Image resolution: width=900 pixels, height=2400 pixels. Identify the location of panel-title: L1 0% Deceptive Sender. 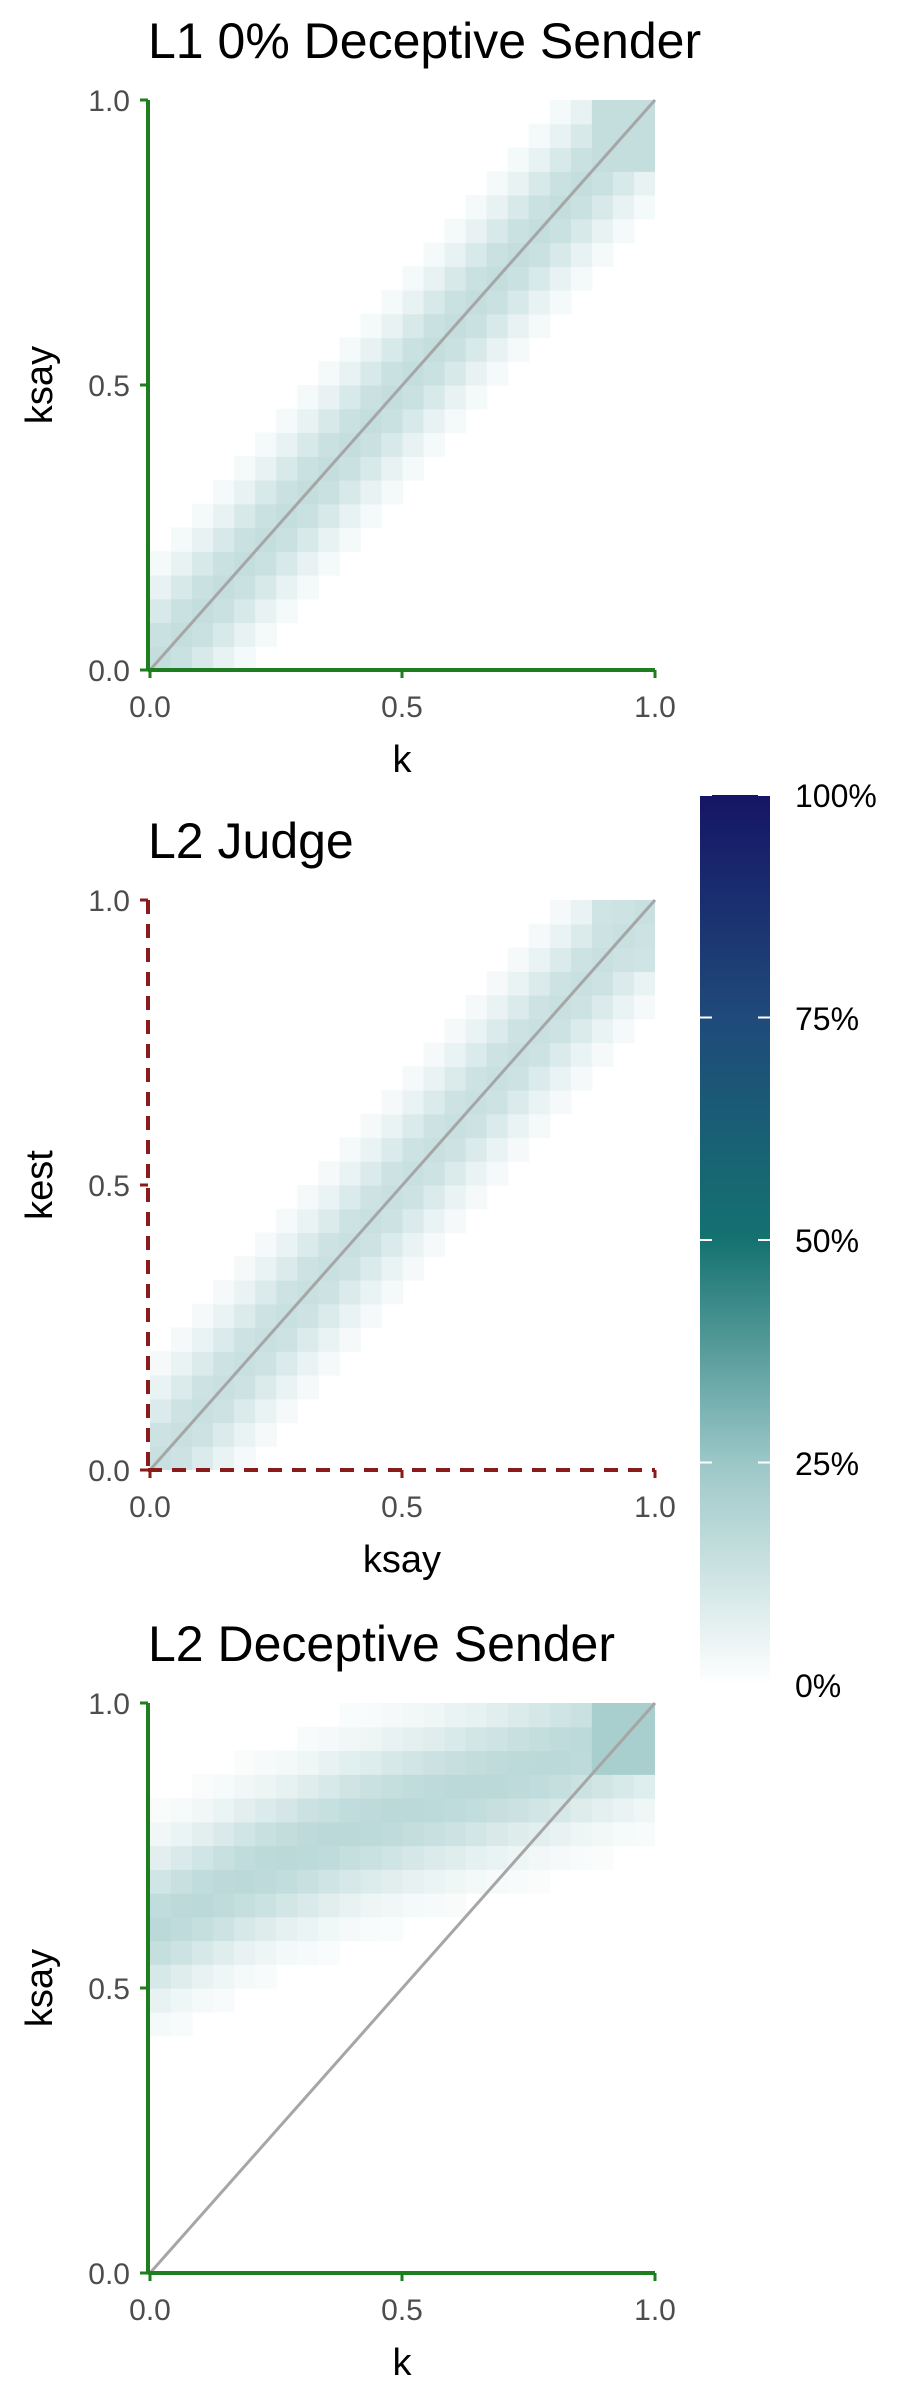
(424, 41).